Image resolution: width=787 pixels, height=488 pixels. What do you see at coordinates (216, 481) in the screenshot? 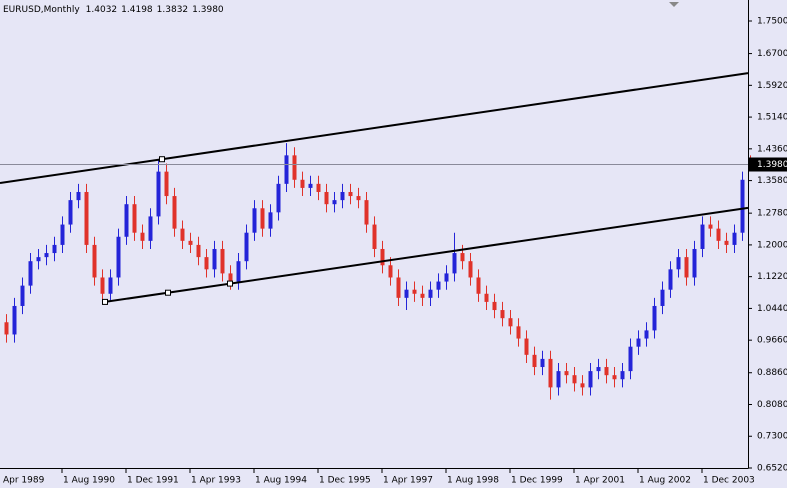
I see `x-tick-label: 1 Apr 1993` at bounding box center [216, 481].